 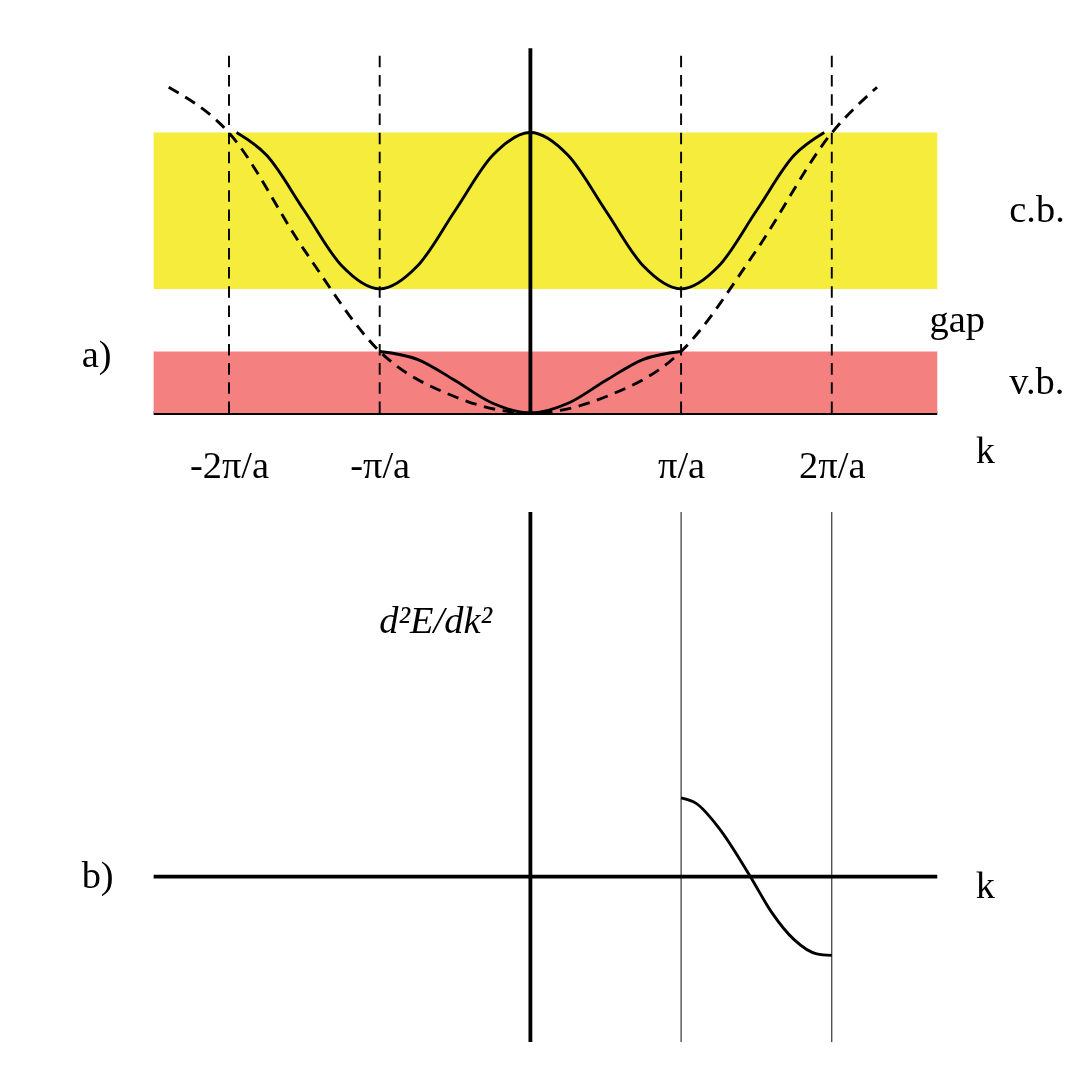 I want to click on x-tick-label: 2π/a, so click(x=832, y=464).